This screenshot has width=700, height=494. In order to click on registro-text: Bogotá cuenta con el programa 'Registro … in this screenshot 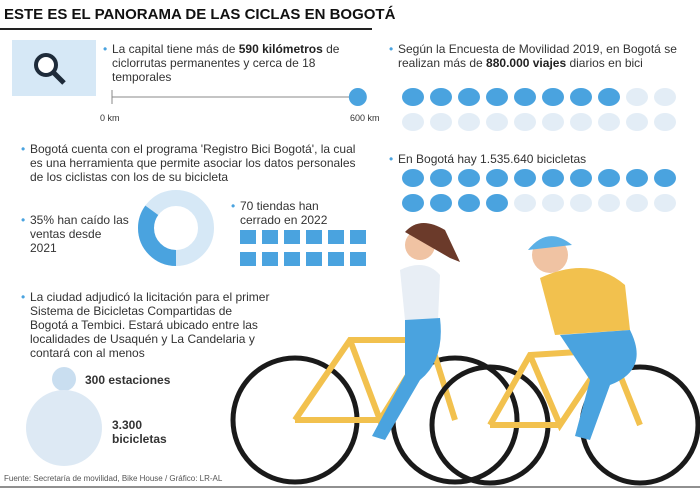, I will do `click(195, 163)`.